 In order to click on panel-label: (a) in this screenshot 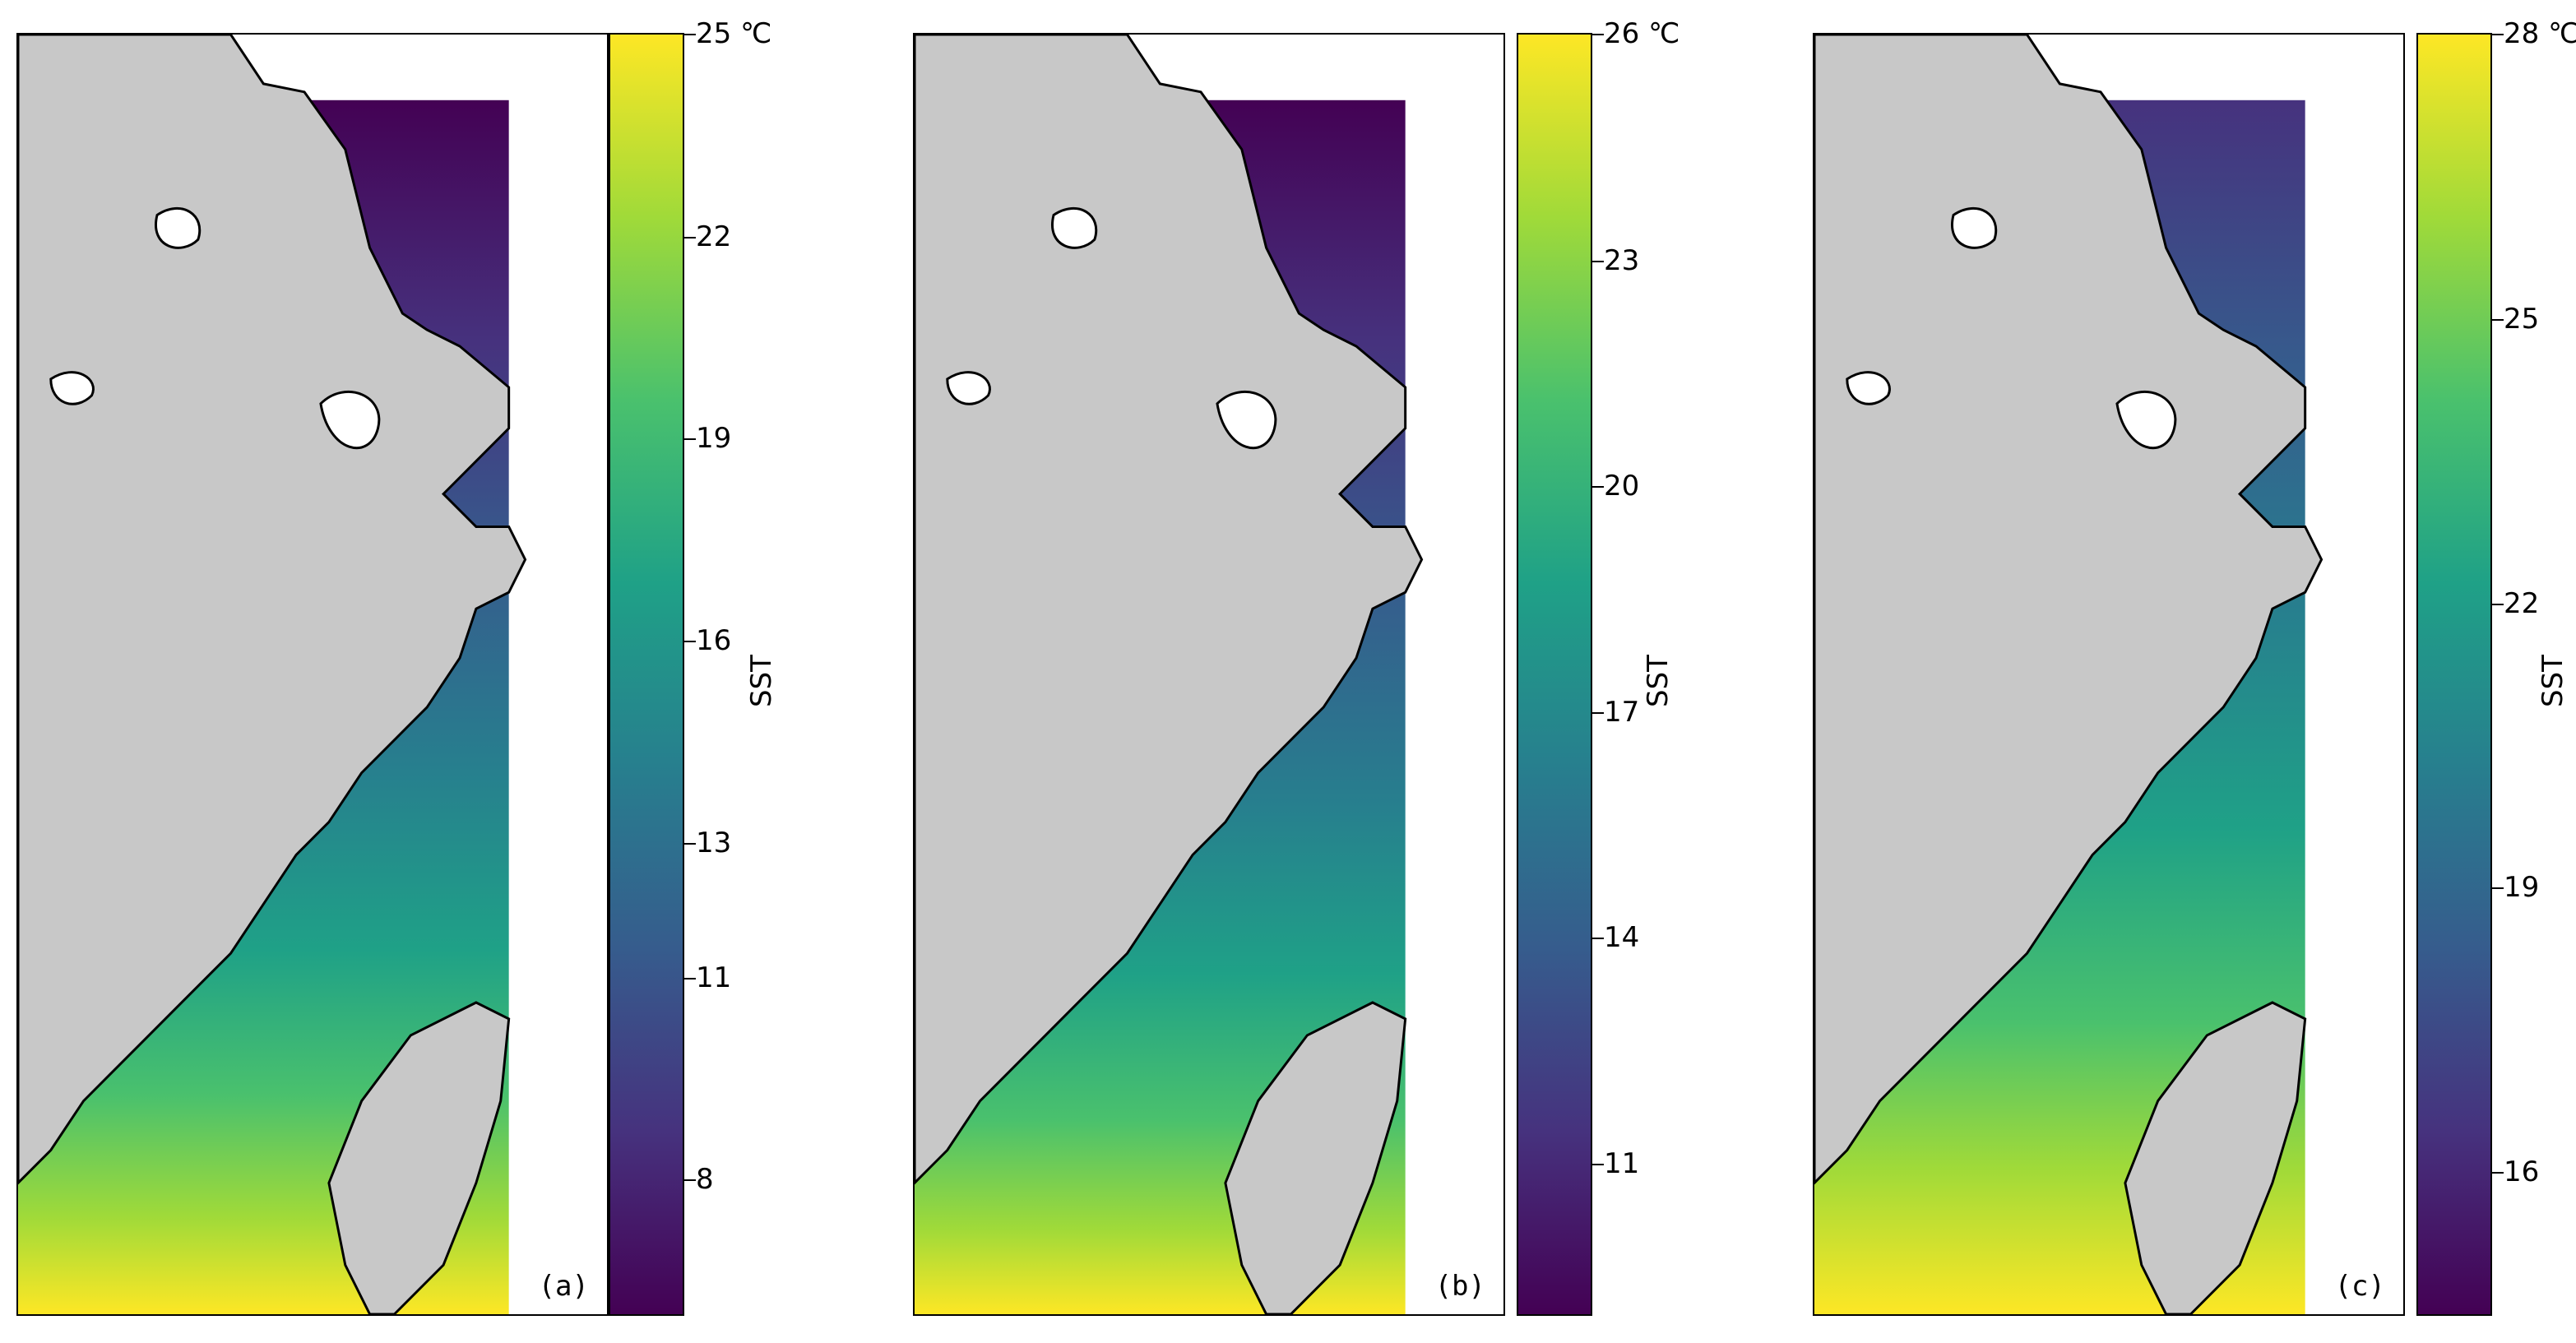, I will do `click(564, 1287)`.